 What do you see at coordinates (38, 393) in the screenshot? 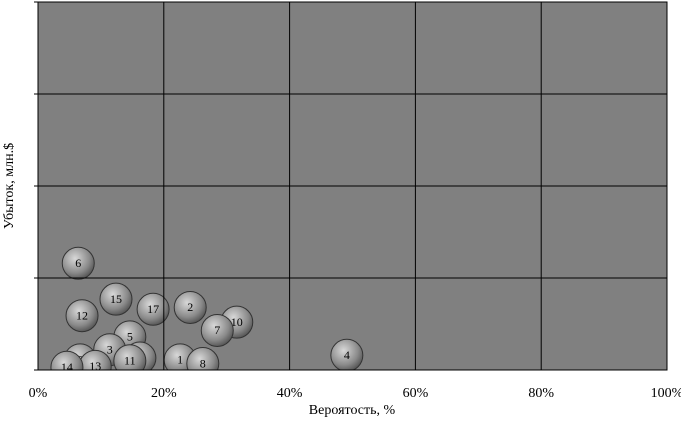
I see `x-tick-label: 0%` at bounding box center [38, 393].